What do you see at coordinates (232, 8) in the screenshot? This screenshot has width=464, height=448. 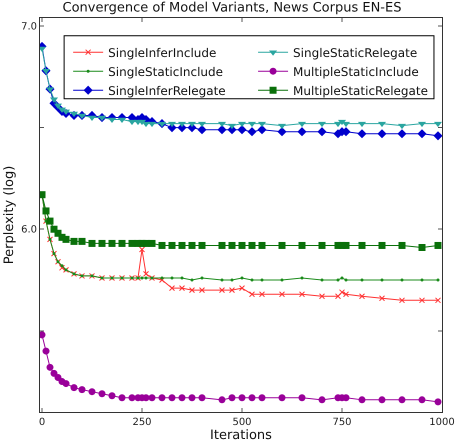 I see `chart-title: Convergence of Model Variants, News Corpus EN-ES` at bounding box center [232, 8].